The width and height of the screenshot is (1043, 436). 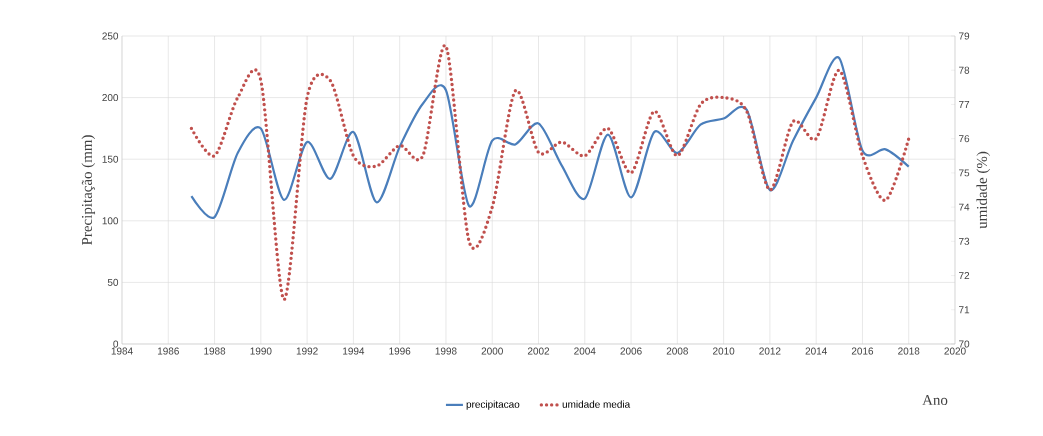 I want to click on x-tick-label: 2008, so click(x=677, y=351).